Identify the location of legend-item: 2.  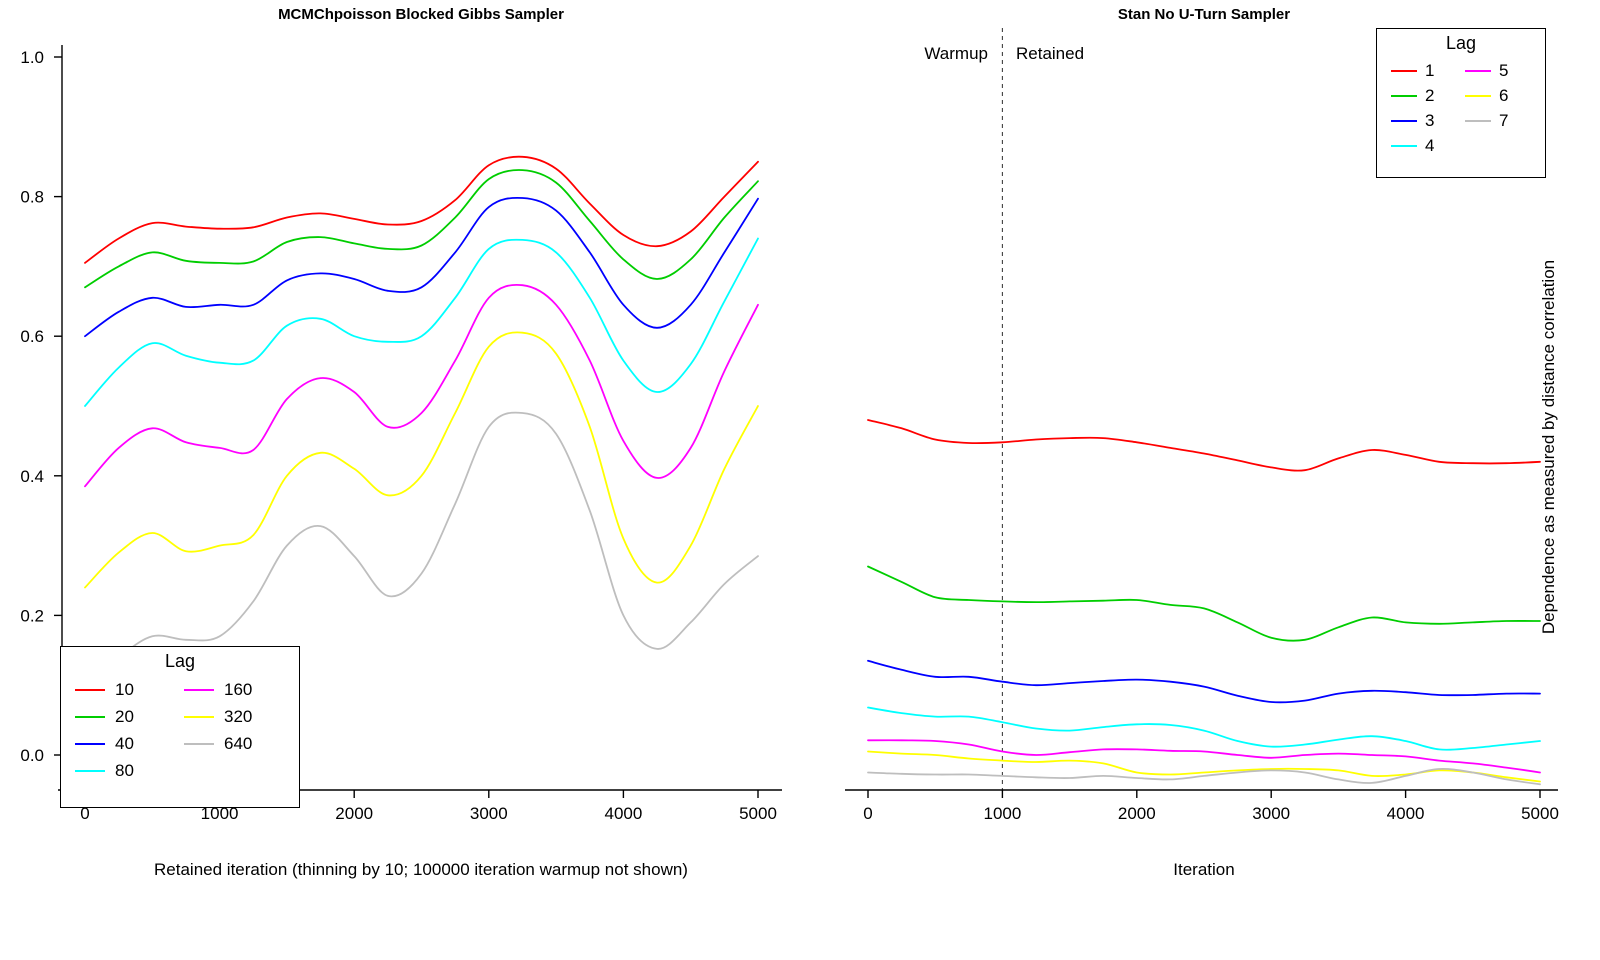
(1428, 95).